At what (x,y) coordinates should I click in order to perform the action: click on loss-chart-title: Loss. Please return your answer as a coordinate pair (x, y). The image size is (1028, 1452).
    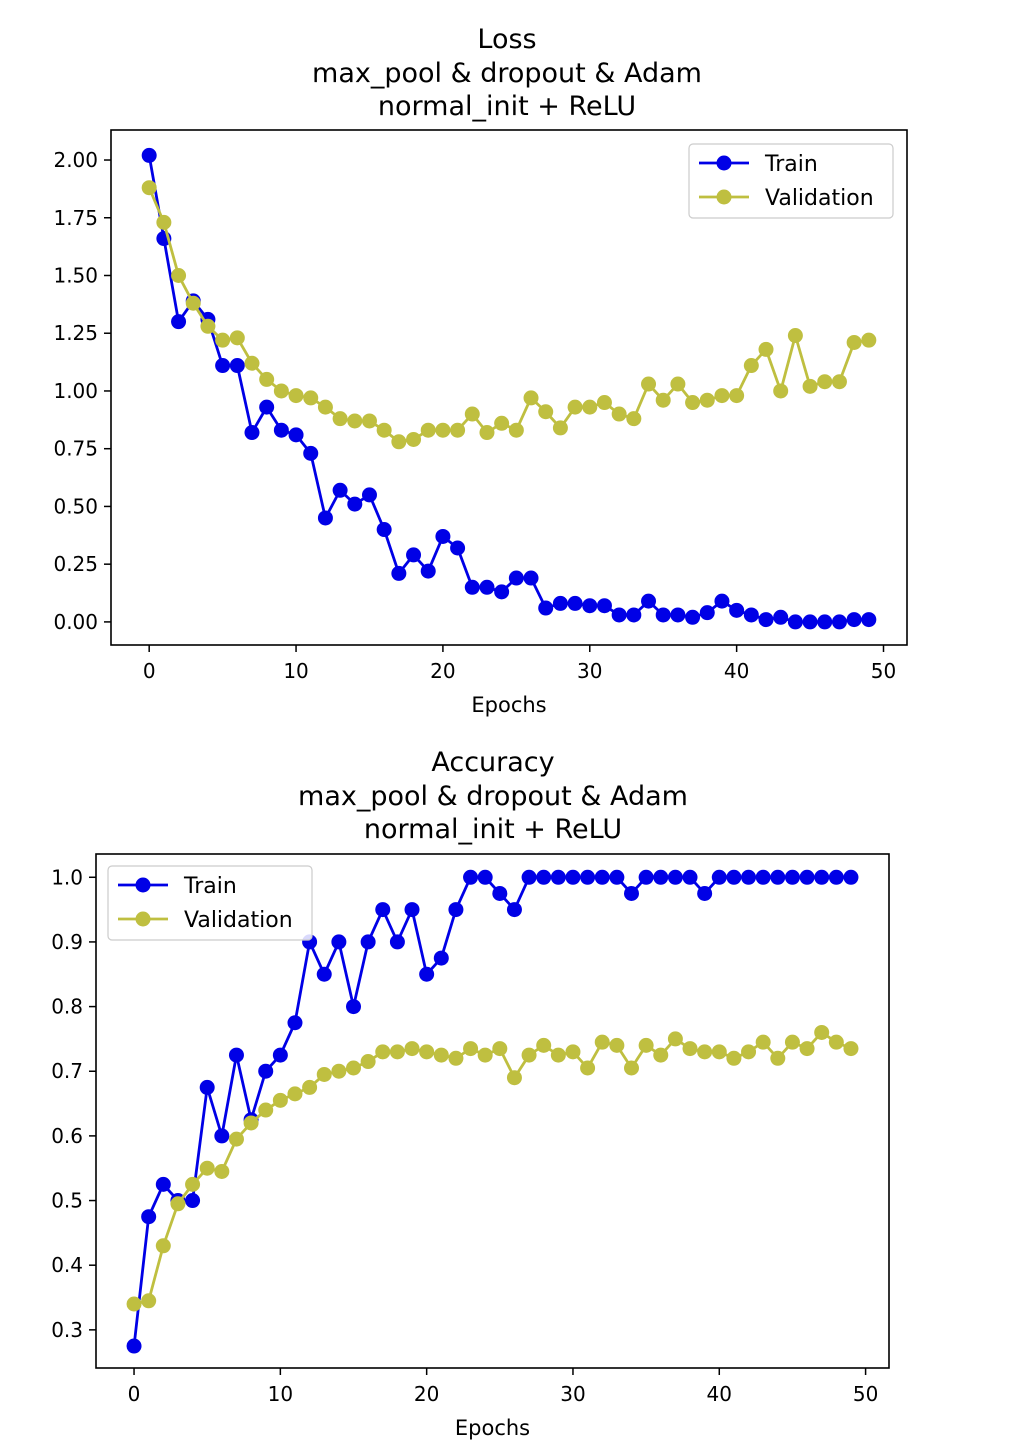
    Looking at the image, I should click on (506, 39).